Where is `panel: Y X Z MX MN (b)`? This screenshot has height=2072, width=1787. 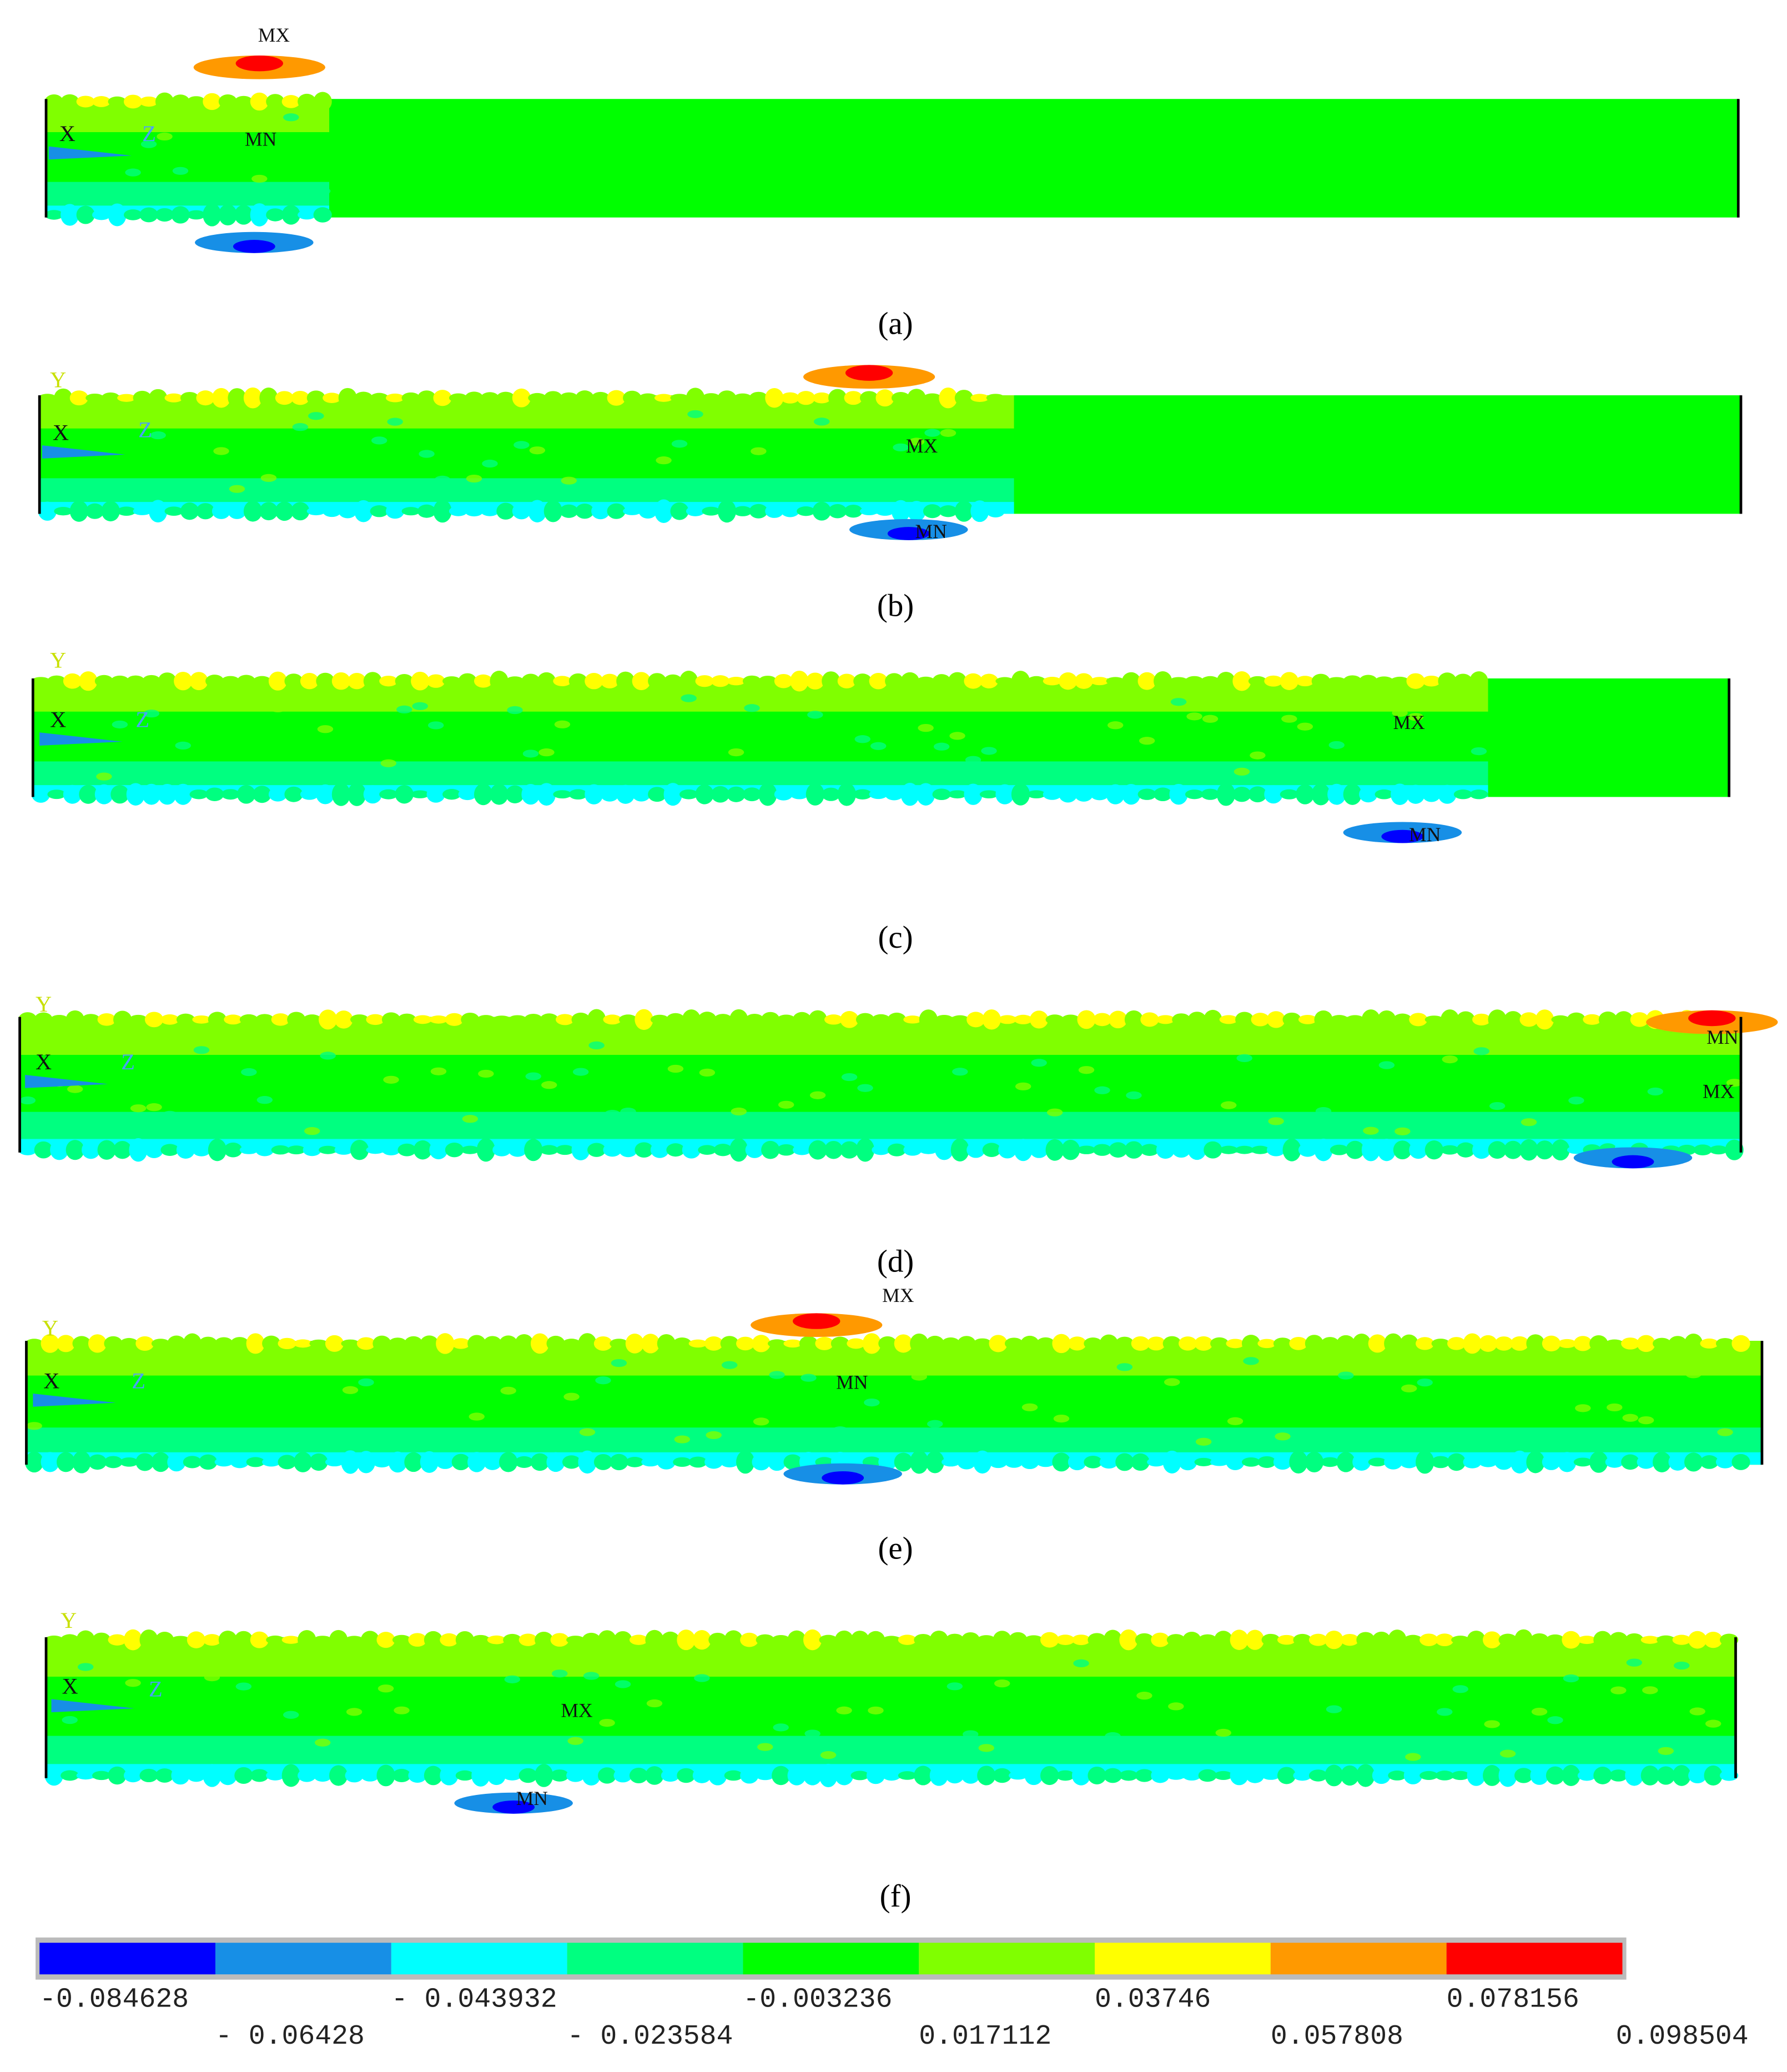
panel: Y X Z MX MN (b) is located at coordinates (891, 494).